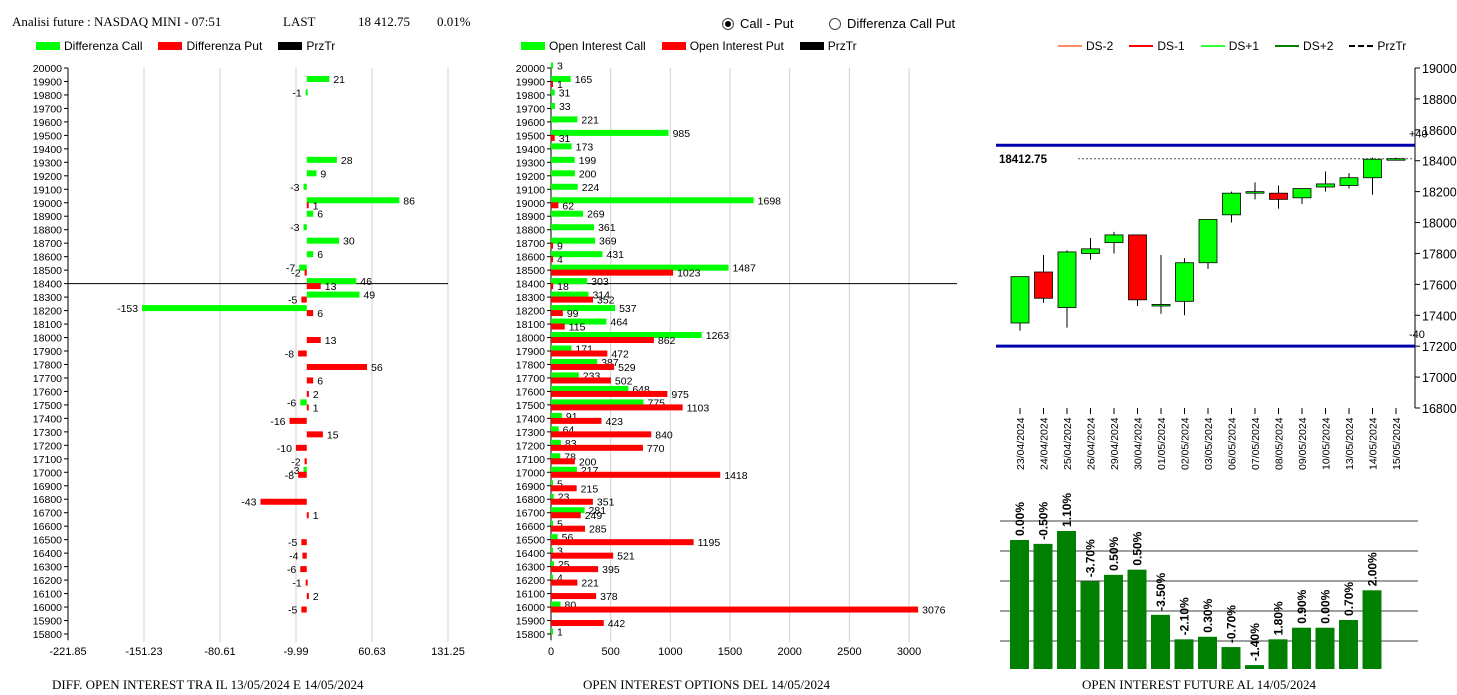 This screenshot has height=695, width=1457. I want to click on legend-item: Open Interest Call, so click(583, 46).